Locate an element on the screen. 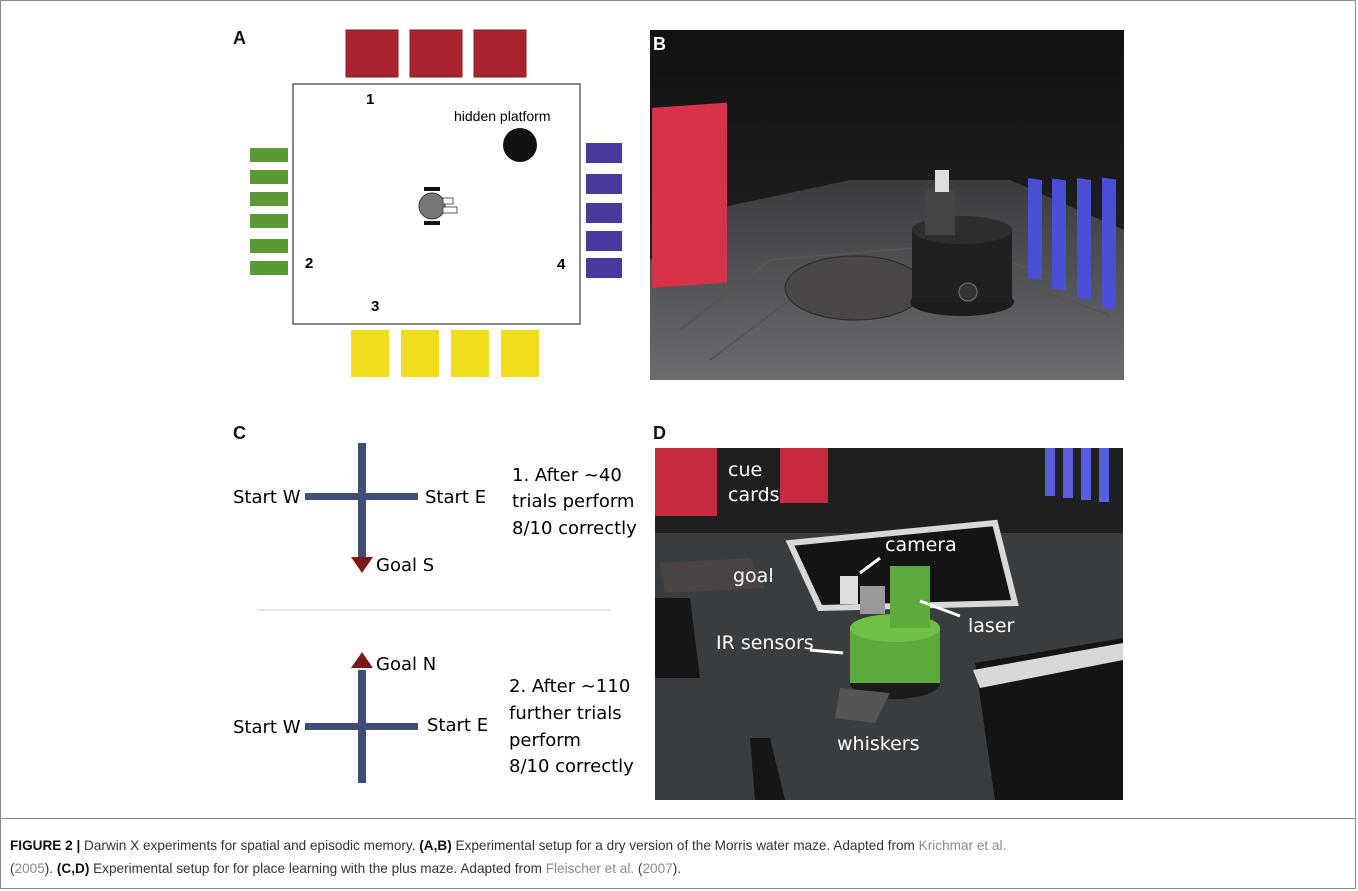 The height and width of the screenshot is (891, 1358). caption-separator is located at coordinates (678, 818).